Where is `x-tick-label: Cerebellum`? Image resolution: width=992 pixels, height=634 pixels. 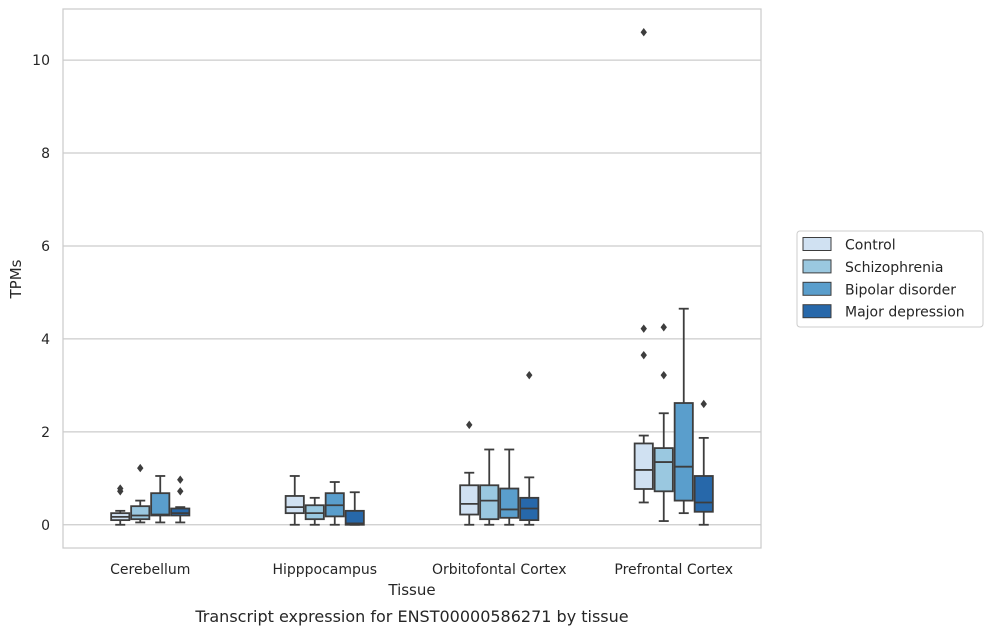
x-tick-label: Cerebellum is located at coordinates (150, 570).